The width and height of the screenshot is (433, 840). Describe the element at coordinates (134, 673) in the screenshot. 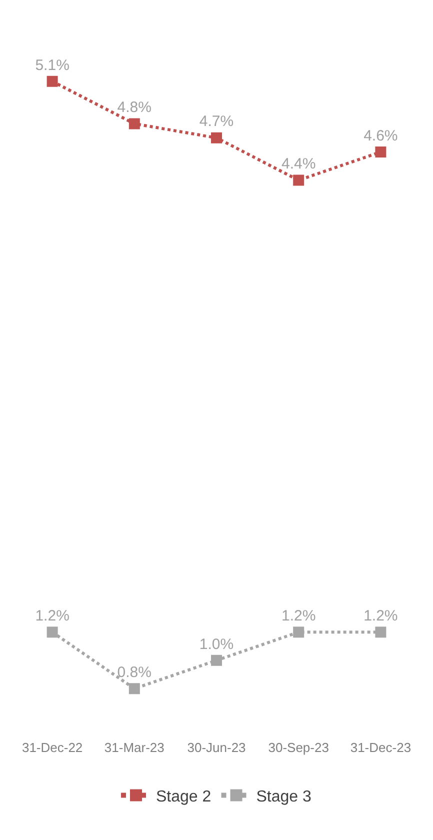

I see `data-label: 0.8%` at that location.